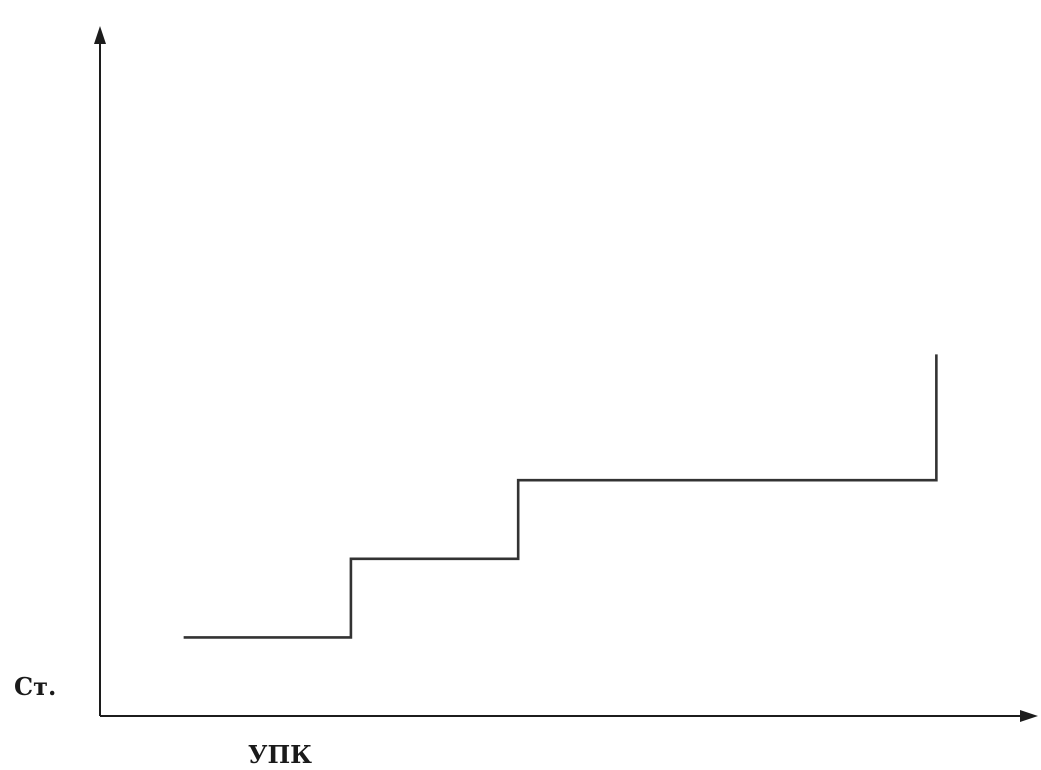  Describe the element at coordinates (1029, 716) in the screenshot. I see `x-axis-arrow-icon` at that location.